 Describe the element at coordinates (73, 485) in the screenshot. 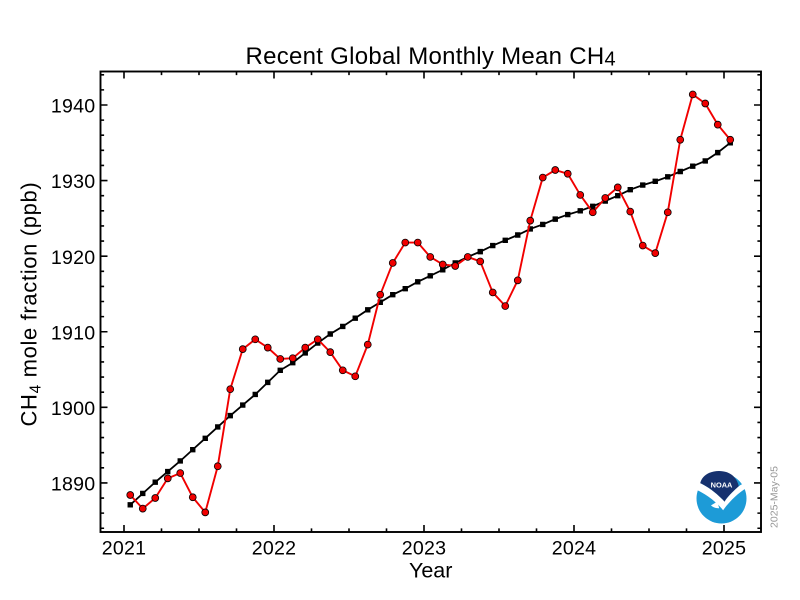

I see `svg-text: 1890` at that location.